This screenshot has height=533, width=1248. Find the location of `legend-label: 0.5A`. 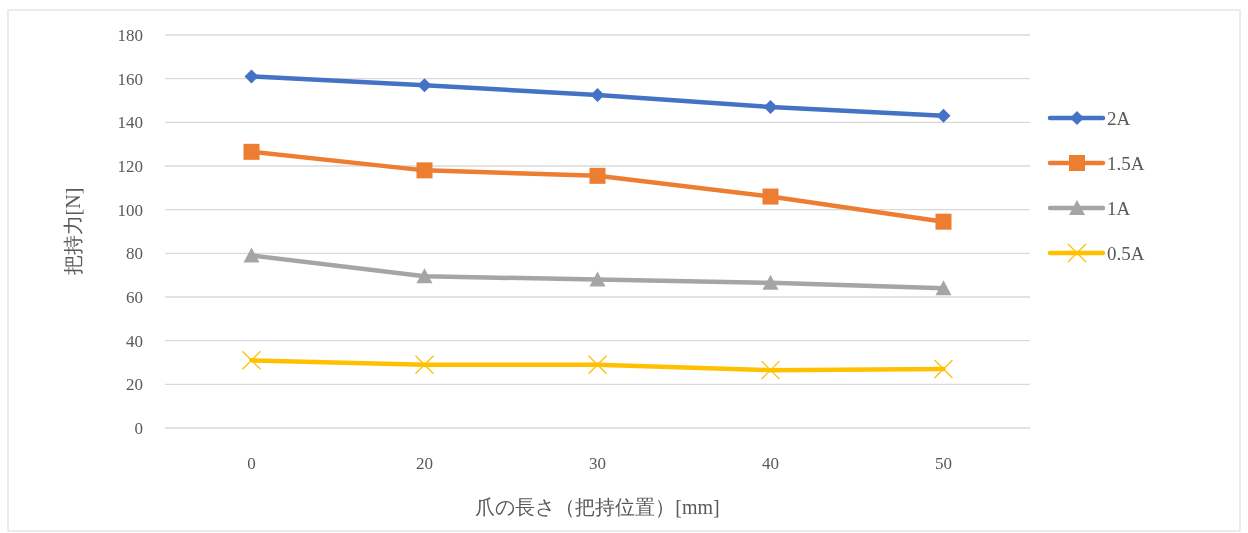

legend-label: 0.5A is located at coordinates (1126, 253).